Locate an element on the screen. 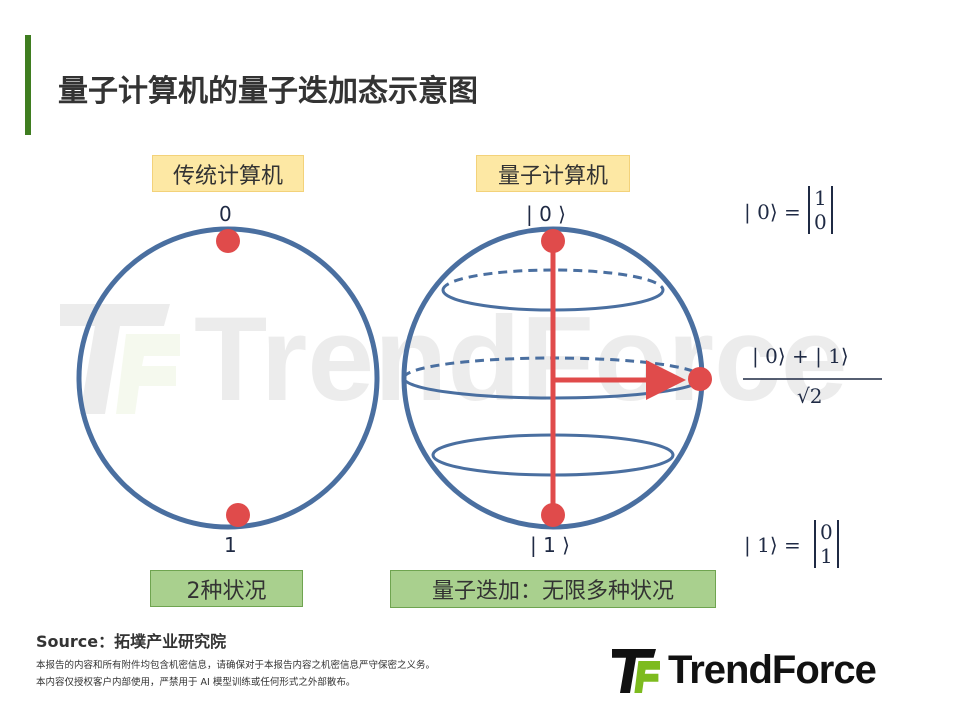 This screenshot has height=720, width=960. classical-state-0-dot is located at coordinates (228, 241).